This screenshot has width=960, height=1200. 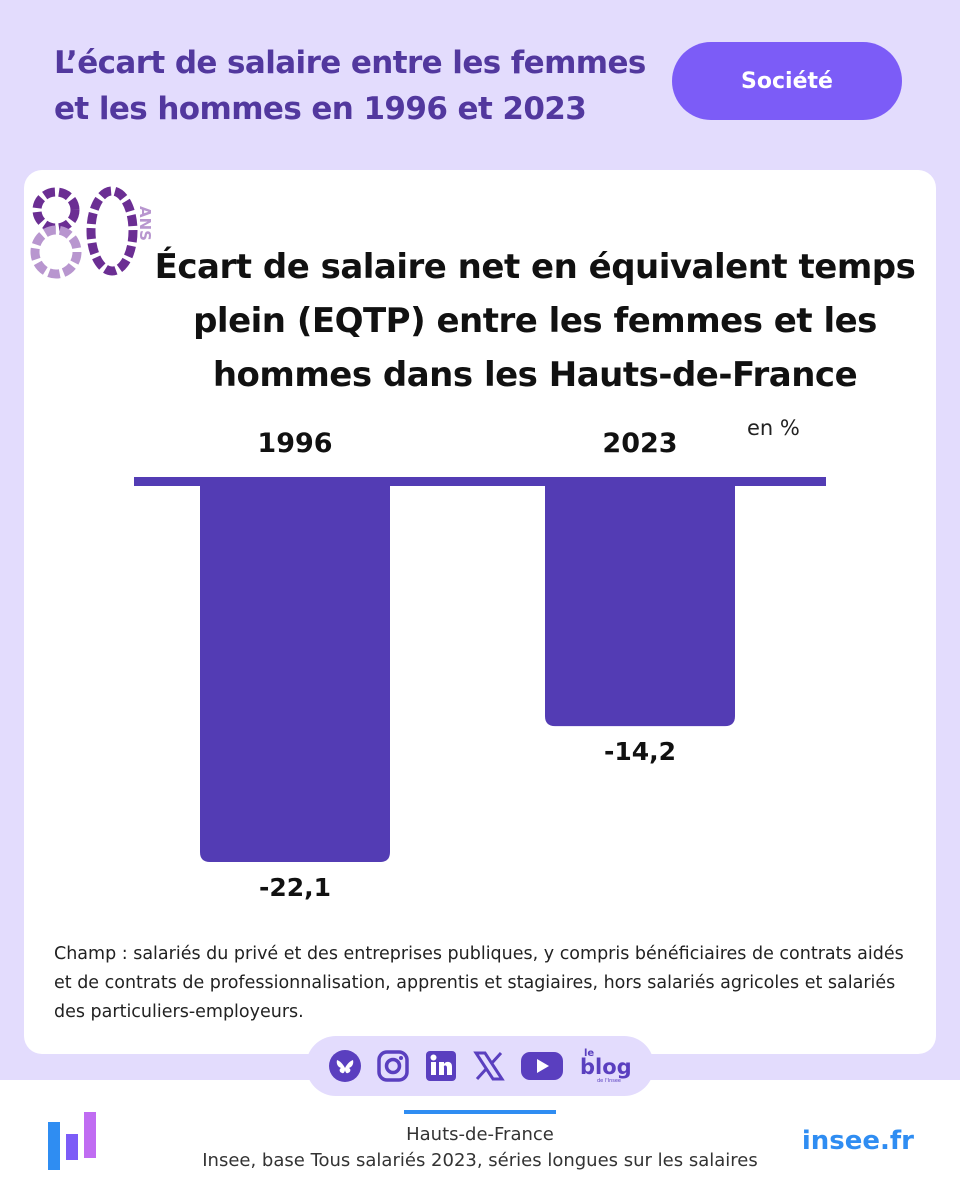 I want to click on value-label-2023: -14,2, so click(x=640, y=751).